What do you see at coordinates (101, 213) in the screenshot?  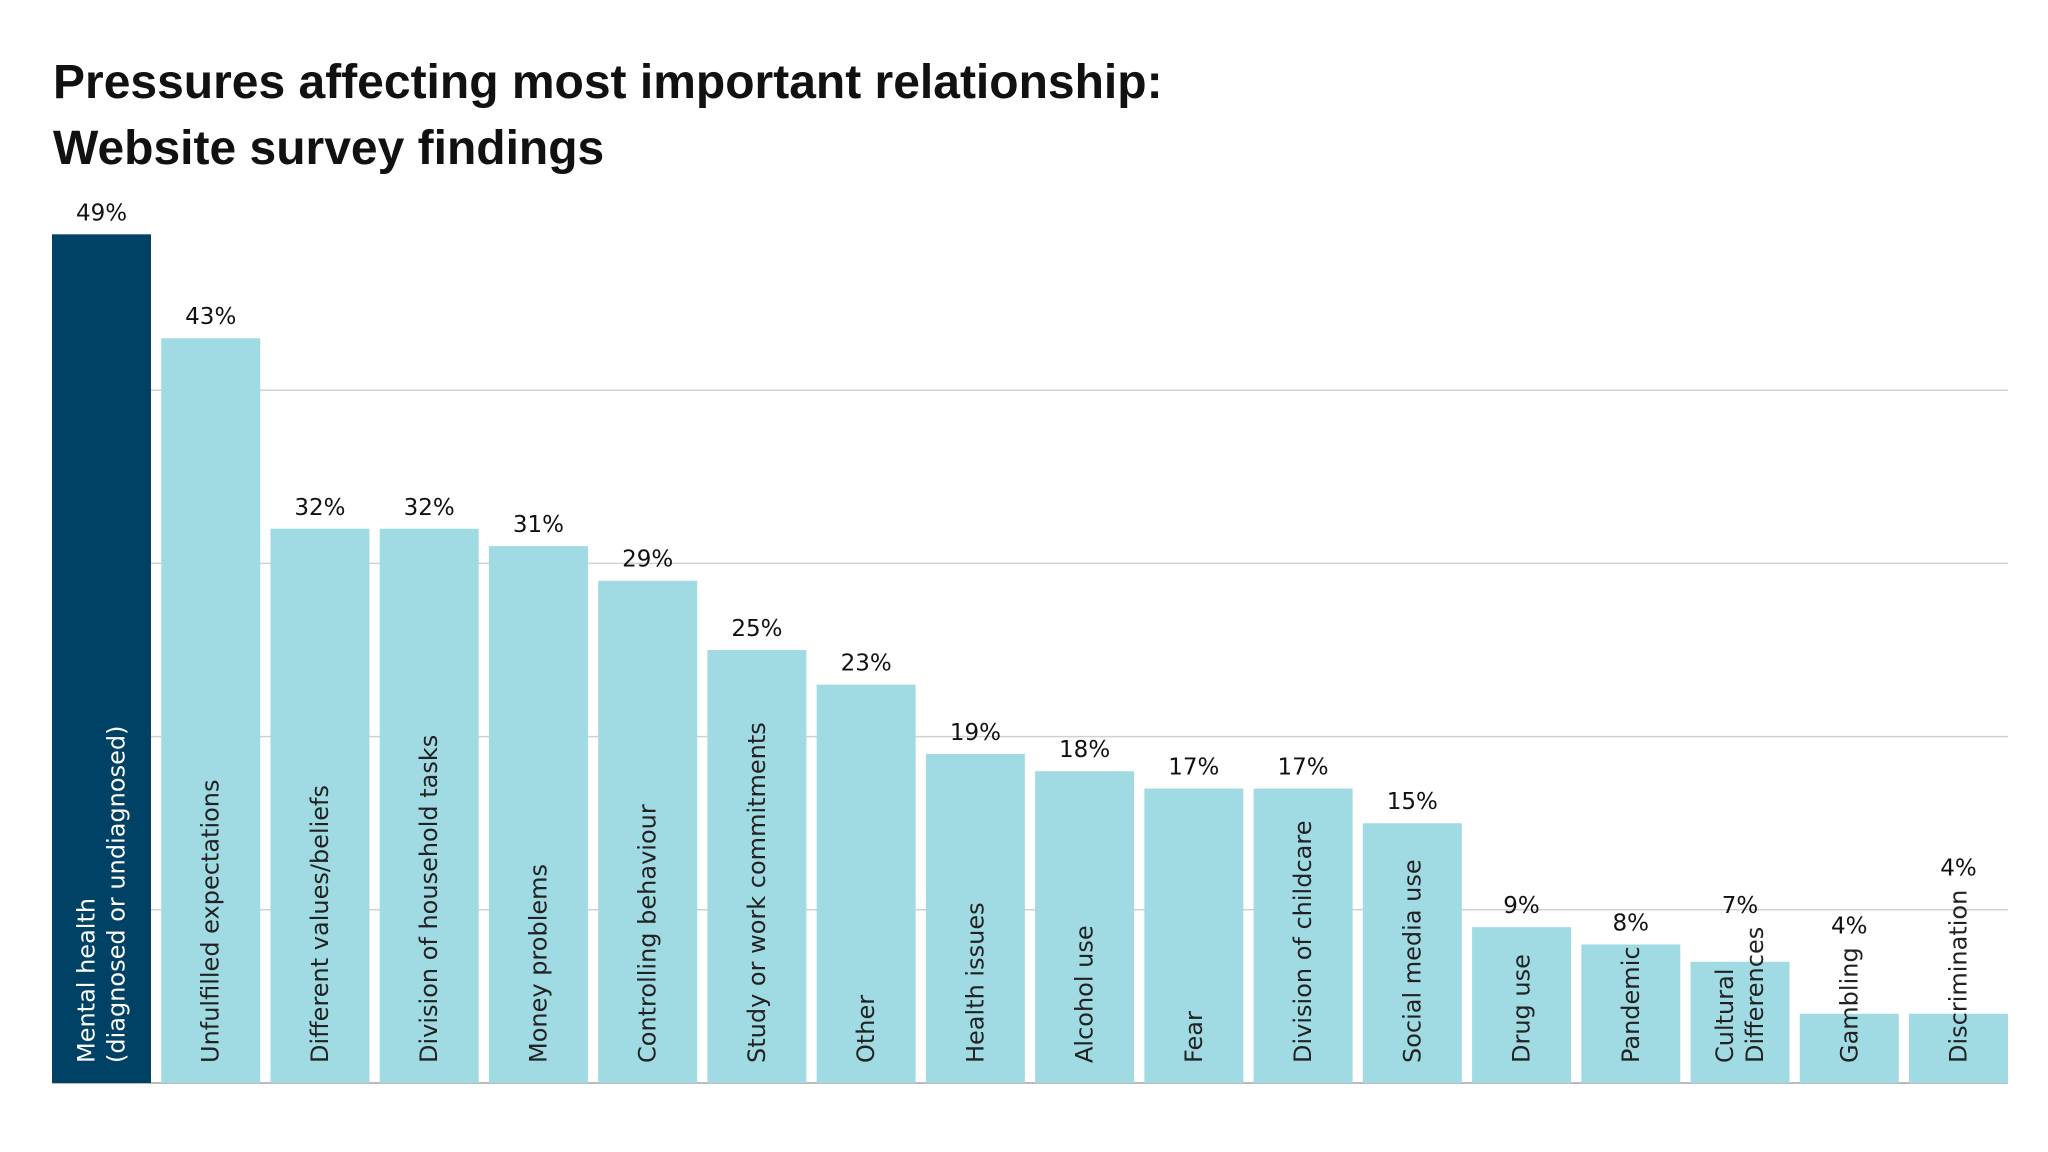 I see `value-label: 49%` at bounding box center [101, 213].